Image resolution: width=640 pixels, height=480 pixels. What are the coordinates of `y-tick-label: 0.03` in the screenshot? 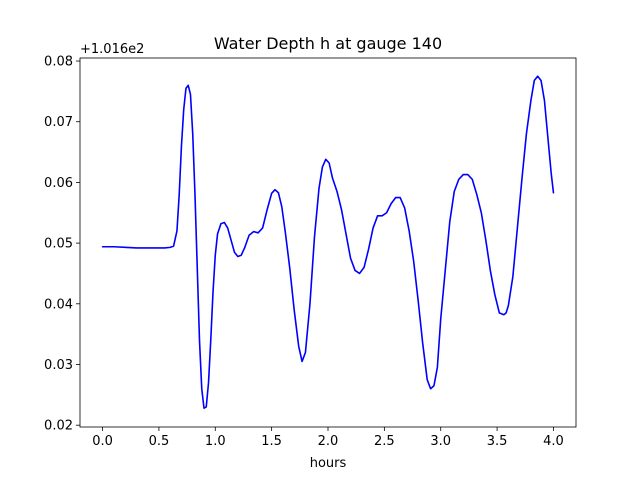 It's located at (58, 365).